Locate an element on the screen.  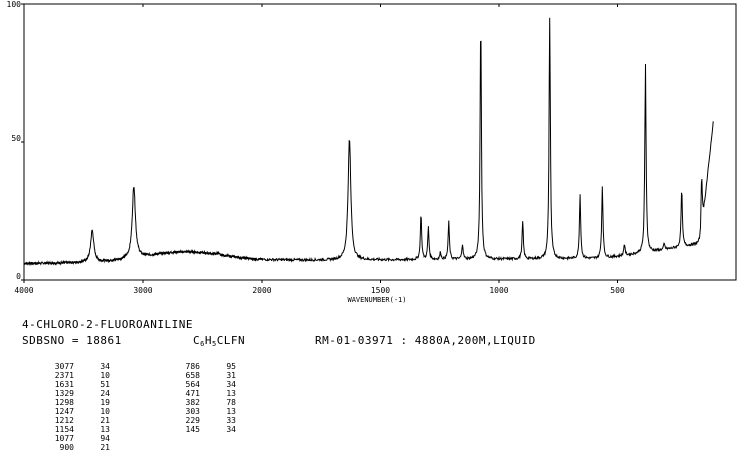
compound-name: 4-CHLORO-2-FLUOROANILINE is located at coordinates (107, 324).